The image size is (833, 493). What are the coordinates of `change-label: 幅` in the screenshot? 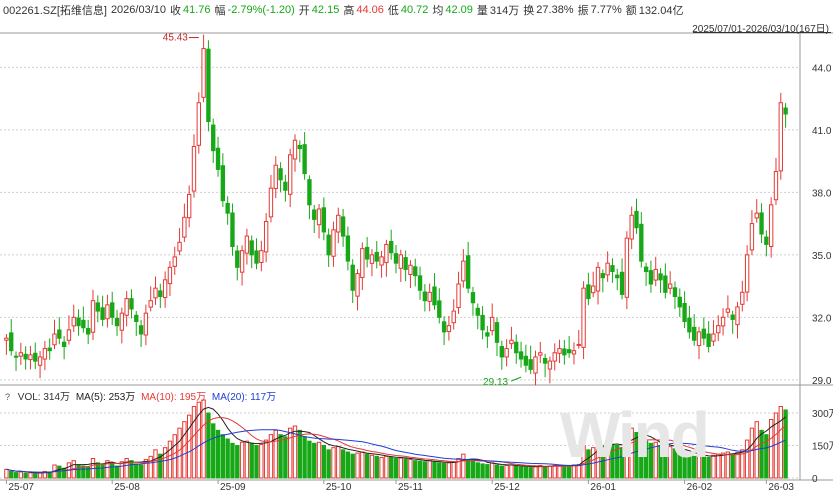 It's located at (220, 11).